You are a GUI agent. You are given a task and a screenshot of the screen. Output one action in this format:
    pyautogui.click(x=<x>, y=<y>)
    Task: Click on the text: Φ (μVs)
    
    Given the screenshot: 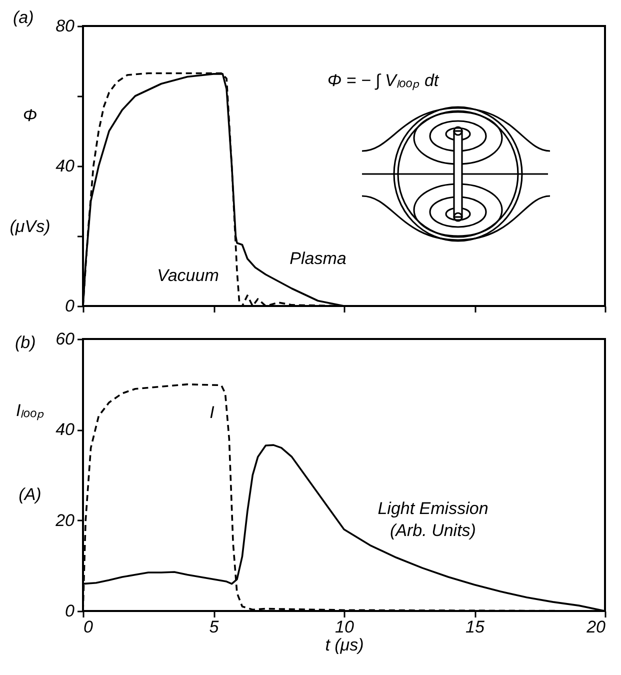 What is the action you would take?
    pyautogui.click(x=30, y=171)
    